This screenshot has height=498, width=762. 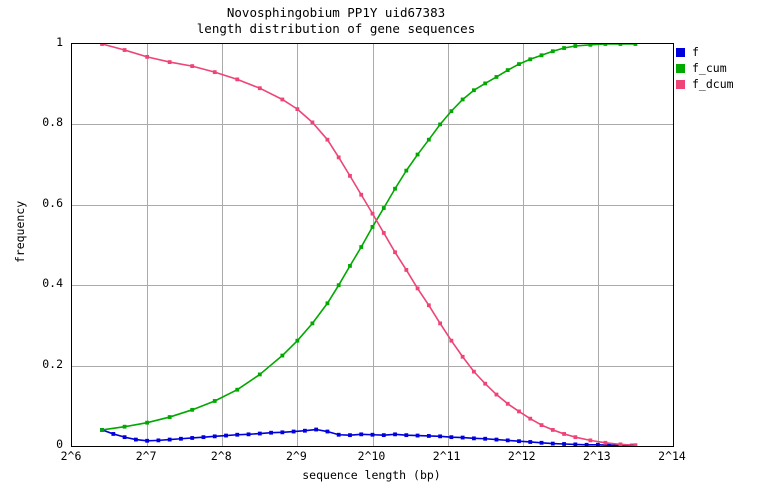 I want to click on legend-item-label: f_dcum, so click(x=713, y=84).